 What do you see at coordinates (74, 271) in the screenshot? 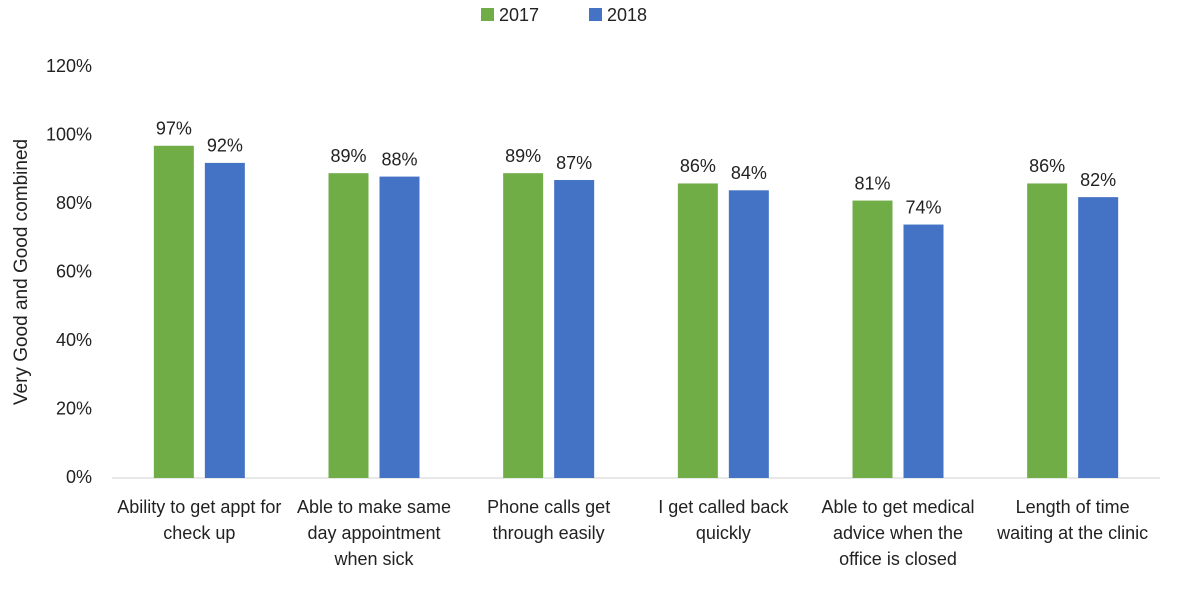
I see `y-tick-label: 60%` at bounding box center [74, 271].